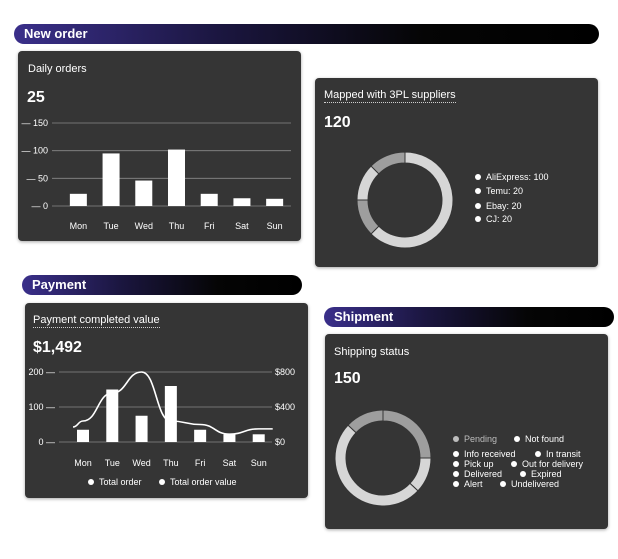 Image resolution: width=618 pixels, height=559 pixels. Describe the element at coordinates (337, 122) in the screenshot. I see `mapped-suppliers-value: 120` at that location.